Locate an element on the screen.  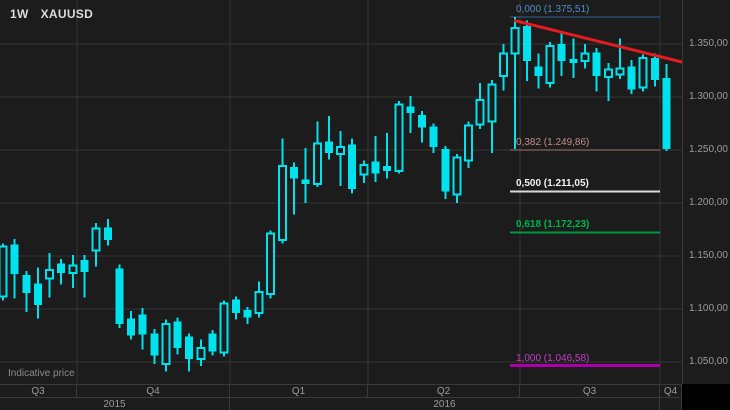
timeframe-label: 1W is located at coordinates (19, 14).